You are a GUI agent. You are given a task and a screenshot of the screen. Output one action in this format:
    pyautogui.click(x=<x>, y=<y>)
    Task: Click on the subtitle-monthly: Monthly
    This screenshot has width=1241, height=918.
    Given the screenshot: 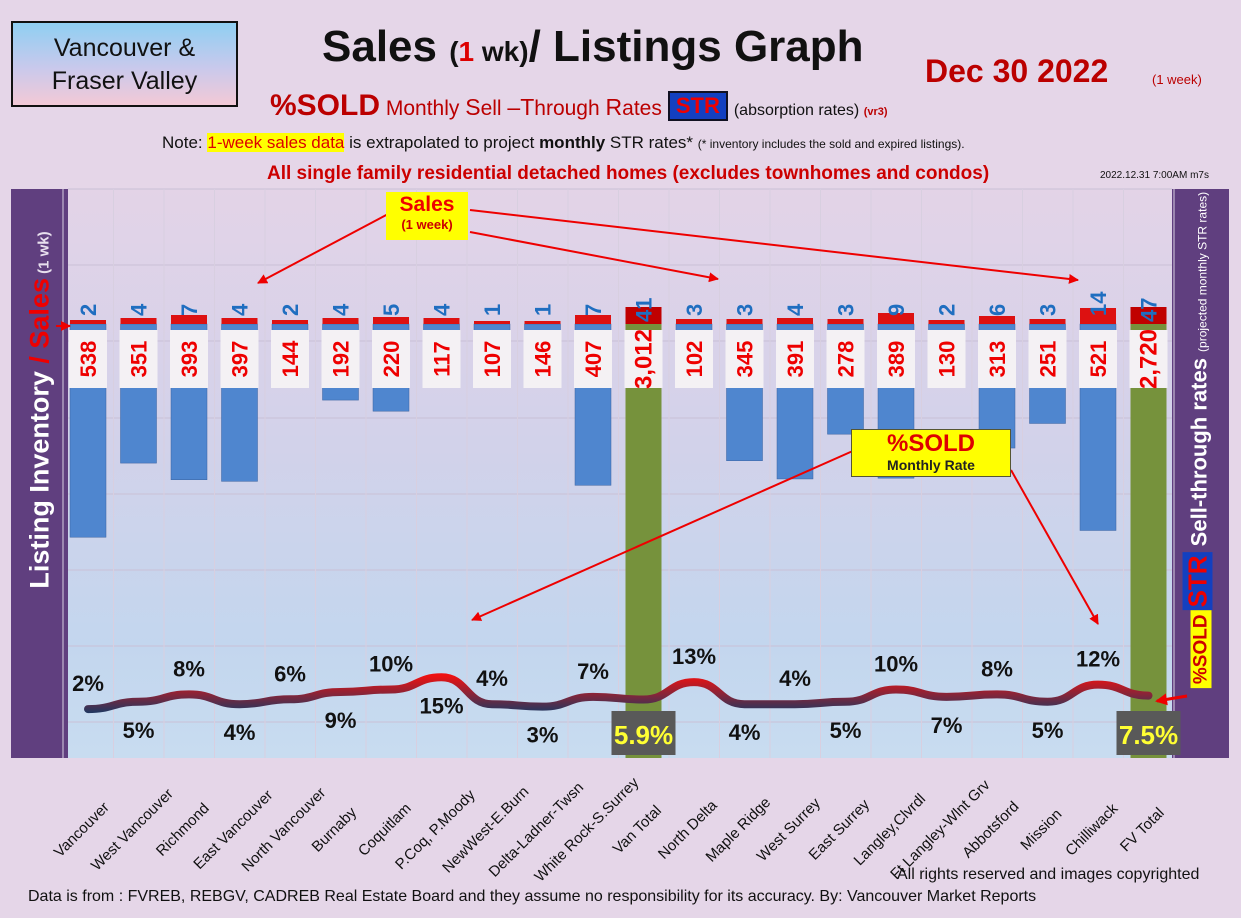 What is the action you would take?
    pyautogui.click(x=423, y=108)
    